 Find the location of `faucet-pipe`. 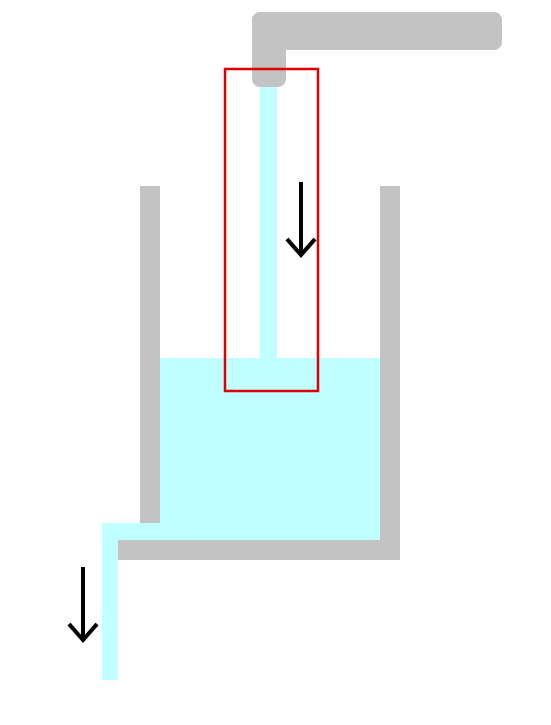

faucet-pipe is located at coordinates (377, 49).